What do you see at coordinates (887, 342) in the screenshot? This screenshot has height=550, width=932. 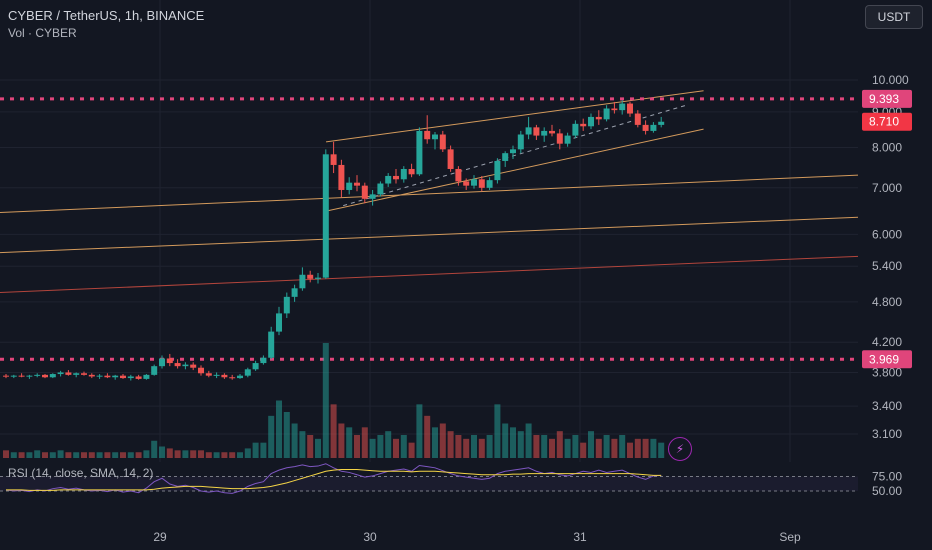 I see `price-tick-label: 4.200` at bounding box center [887, 342].